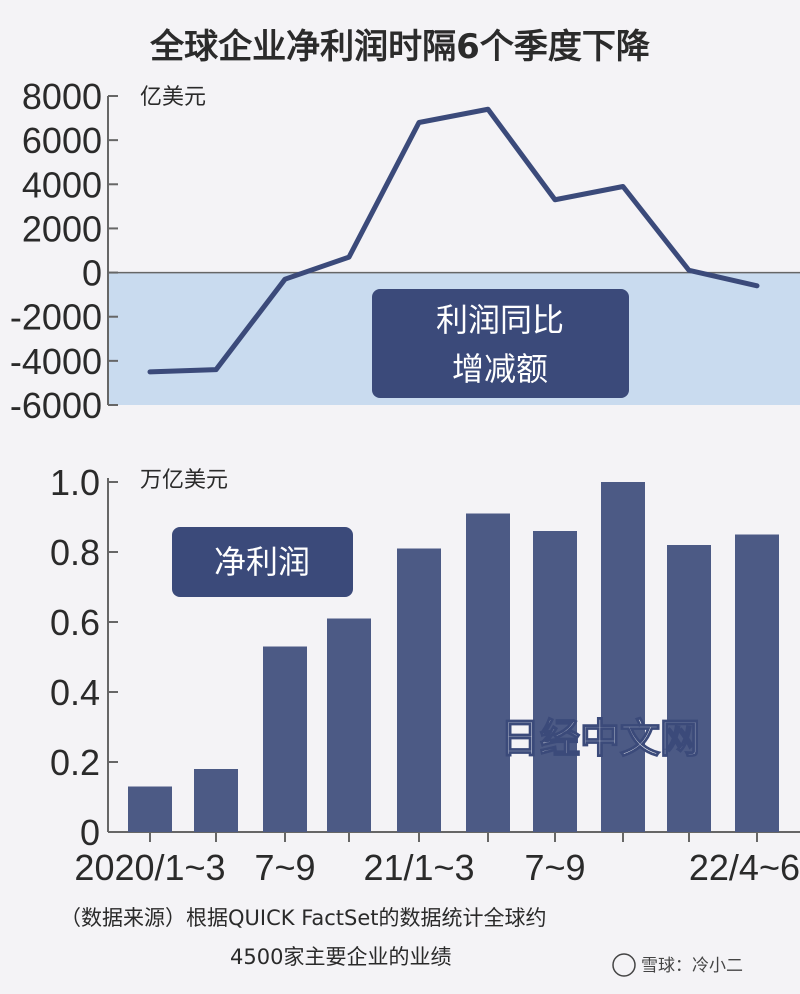  Describe the element at coordinates (75, 622) in the screenshot. I see `bottom-y-tick-label: 0.6` at that location.